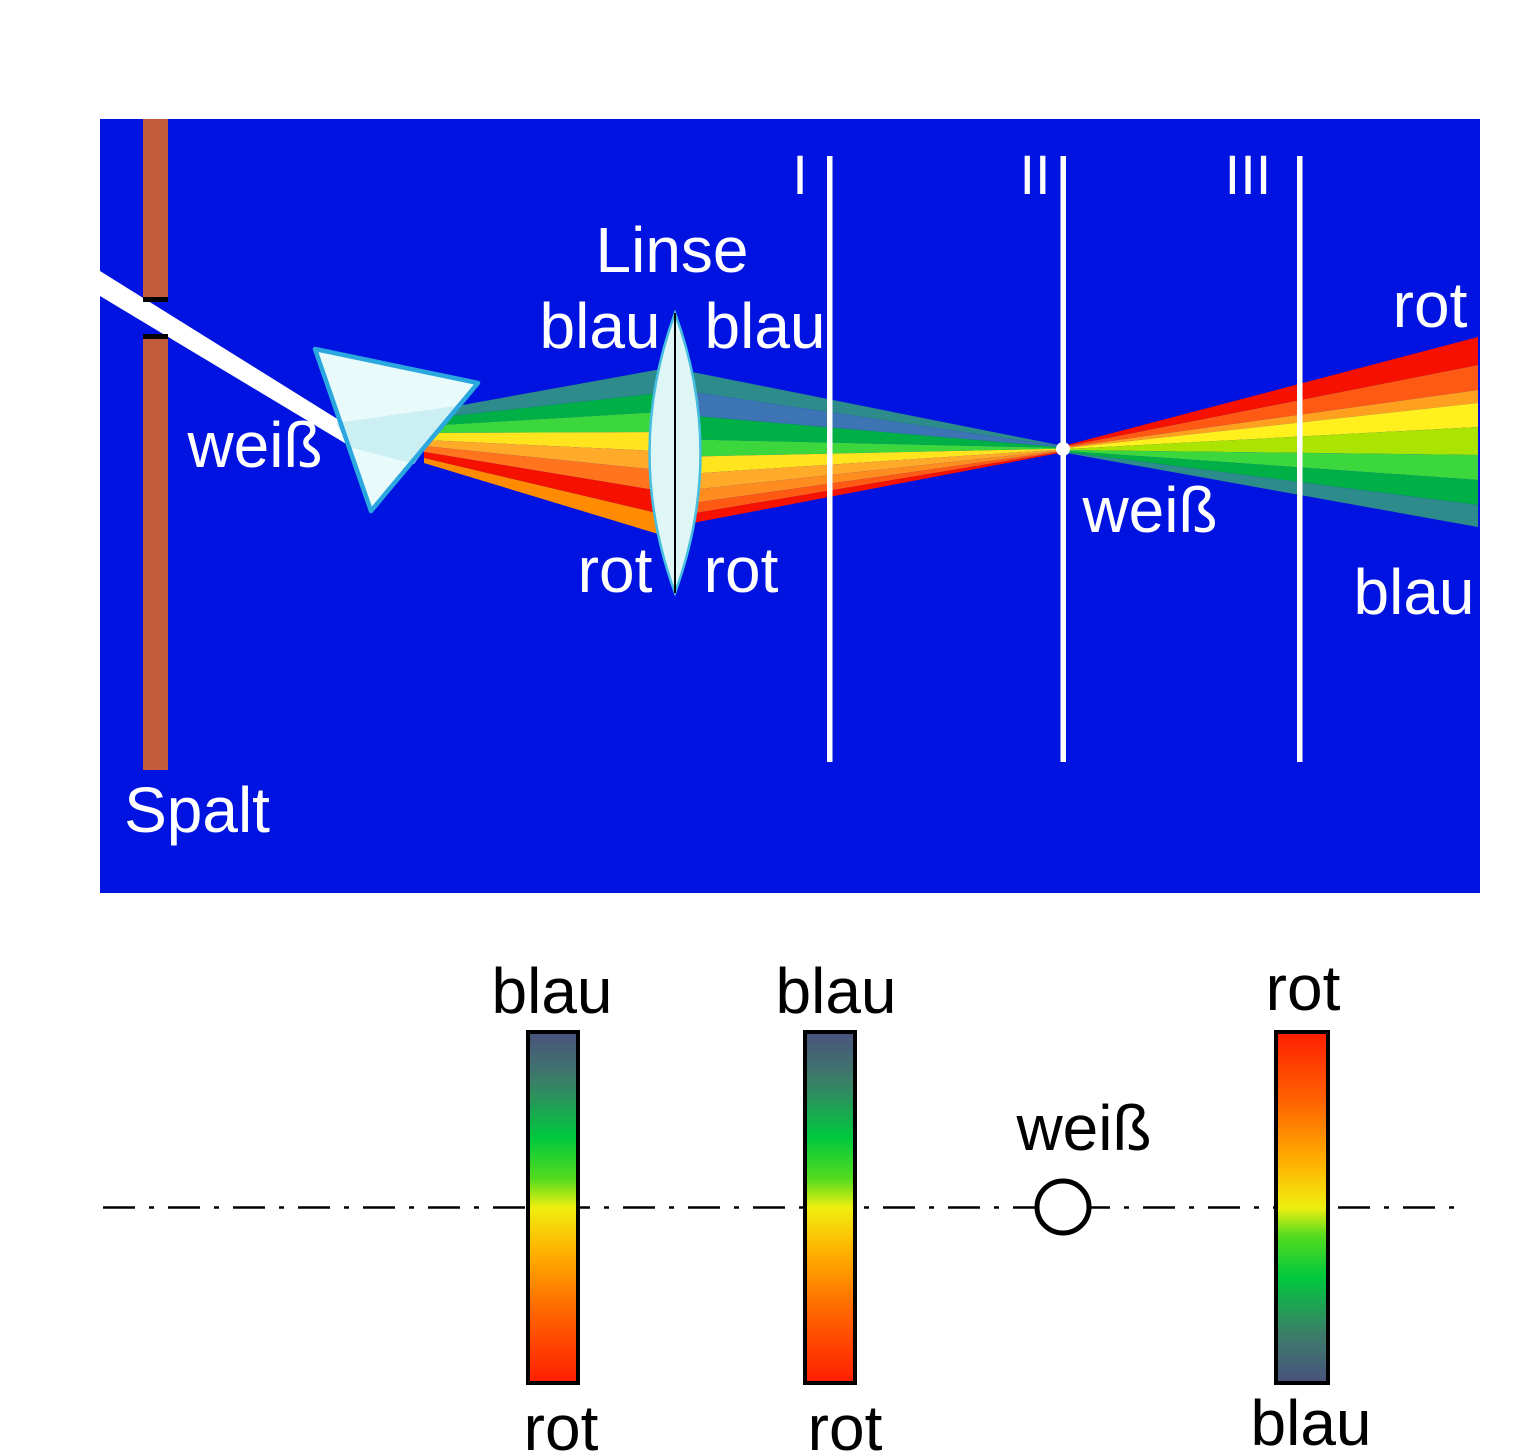 Image resolution: width=1518 pixels, height=1454 pixels. I want to click on white-light-beam, so click(224, 358).